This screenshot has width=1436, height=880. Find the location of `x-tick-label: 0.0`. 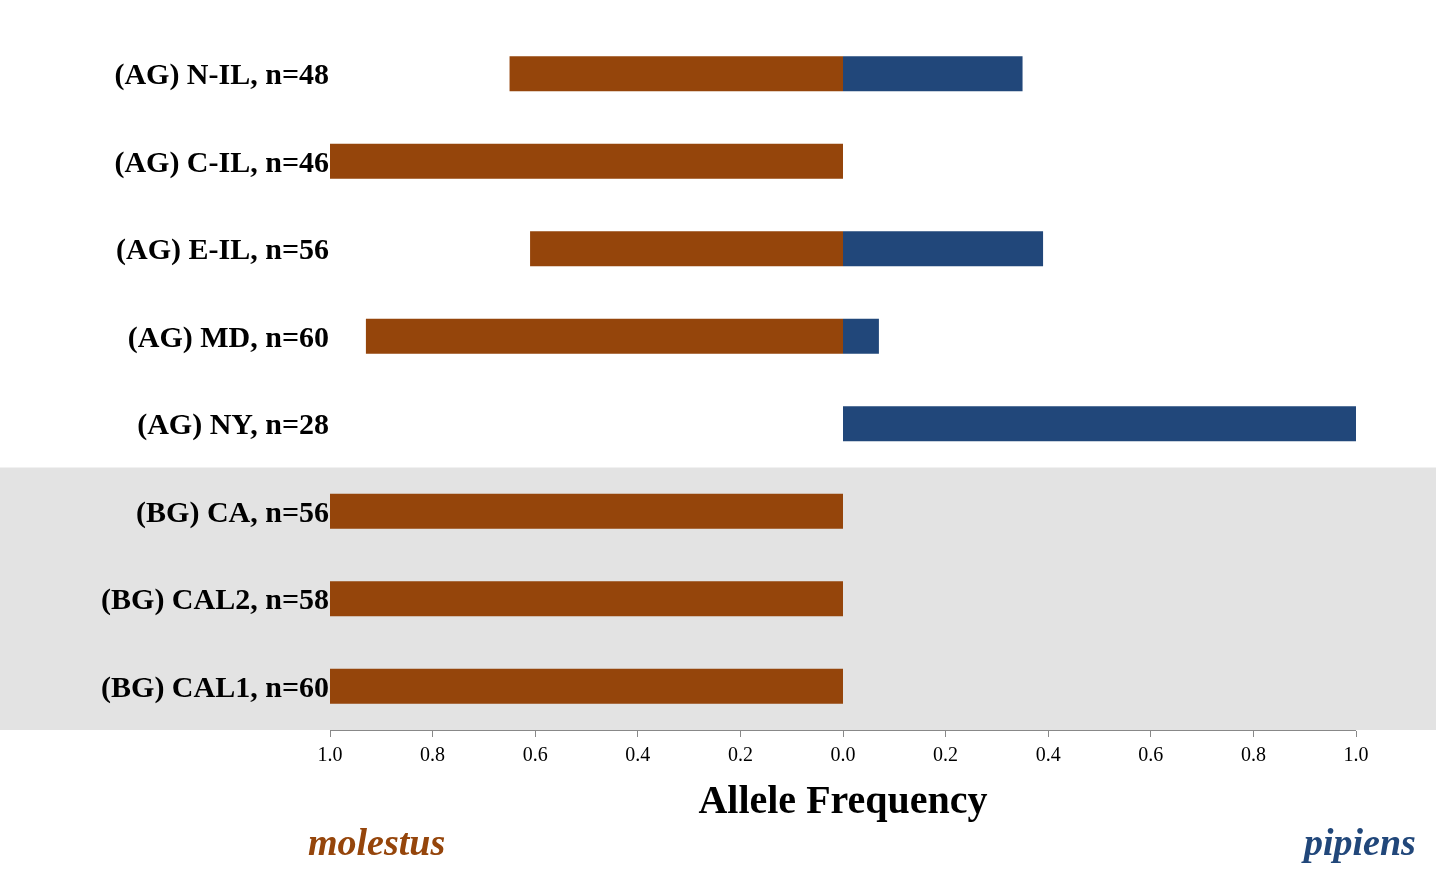

x-tick-label: 0.0 is located at coordinates (843, 754).